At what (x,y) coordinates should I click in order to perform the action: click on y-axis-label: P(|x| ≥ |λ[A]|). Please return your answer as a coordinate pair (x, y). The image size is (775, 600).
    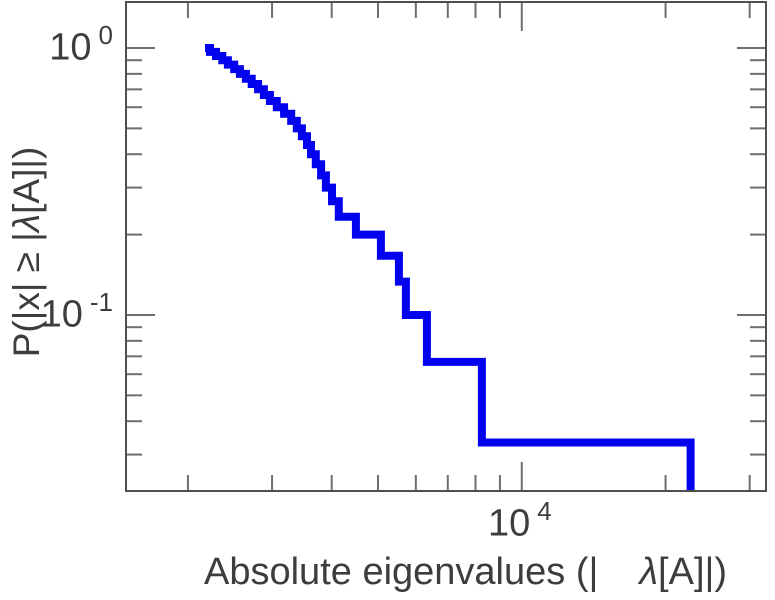
    Looking at the image, I should click on (26, 252).